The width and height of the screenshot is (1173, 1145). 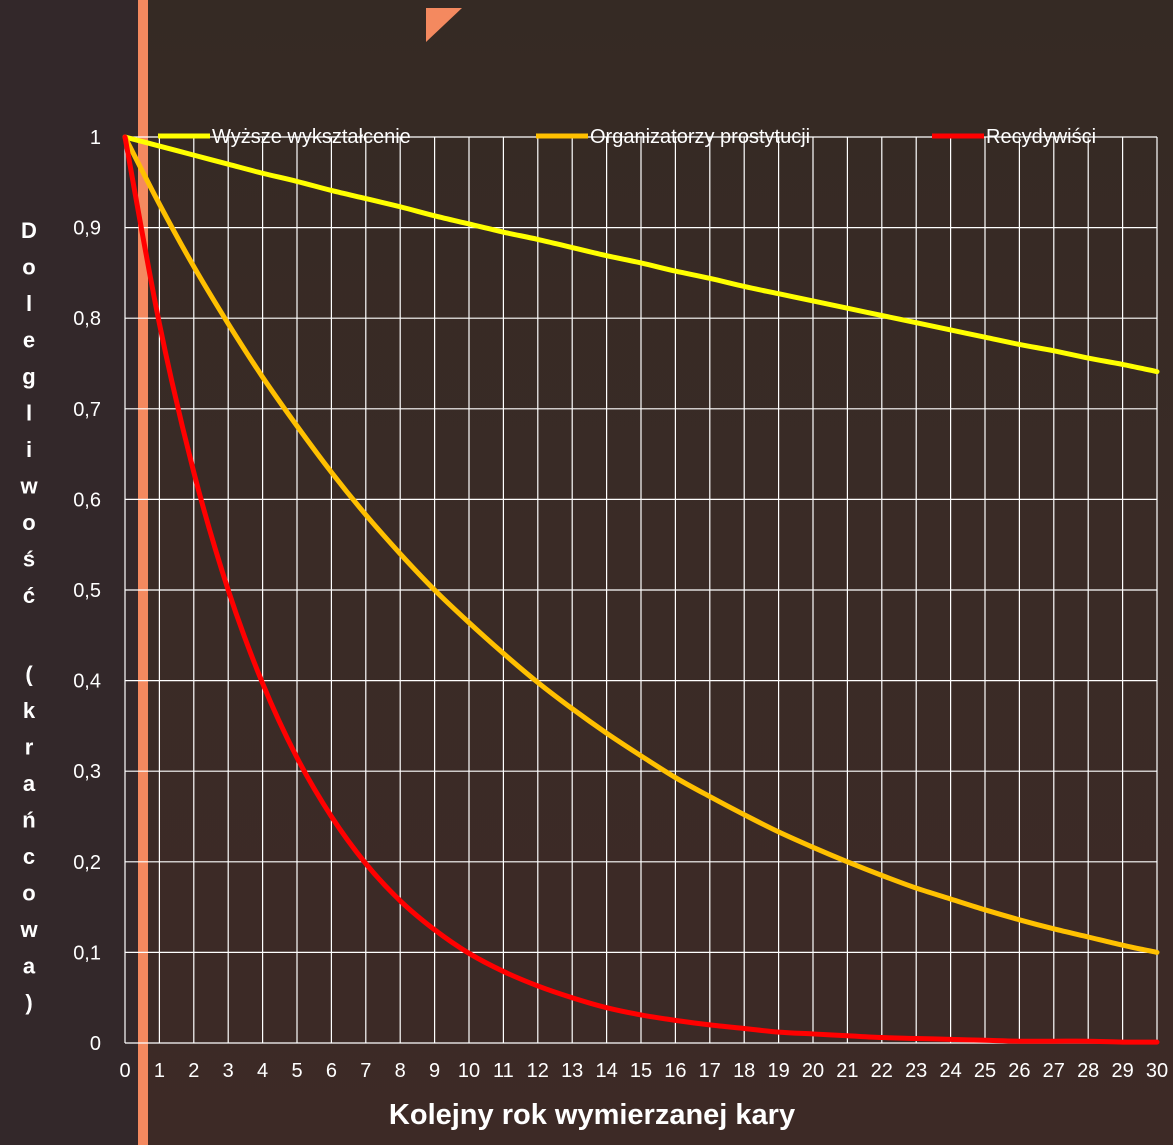 I want to click on x-tick-label: 3, so click(x=228, y=1071).